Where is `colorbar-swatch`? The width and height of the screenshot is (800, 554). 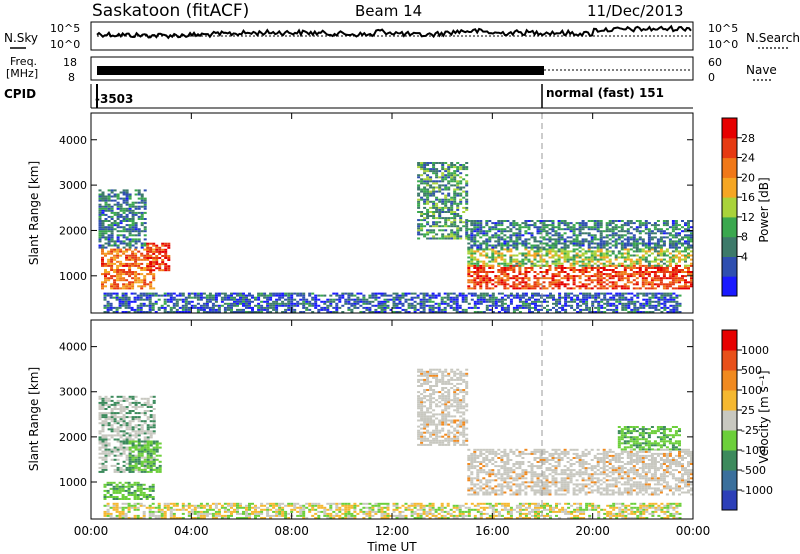
colorbar-swatch is located at coordinates (729, 227).